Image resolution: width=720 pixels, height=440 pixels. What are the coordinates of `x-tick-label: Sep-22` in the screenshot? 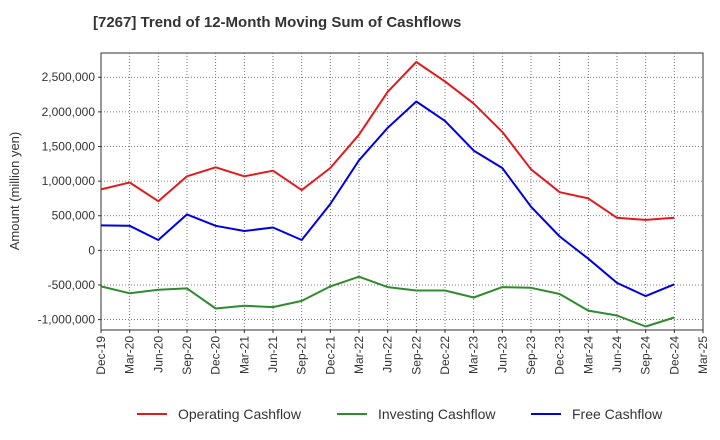 It's located at (416, 355).